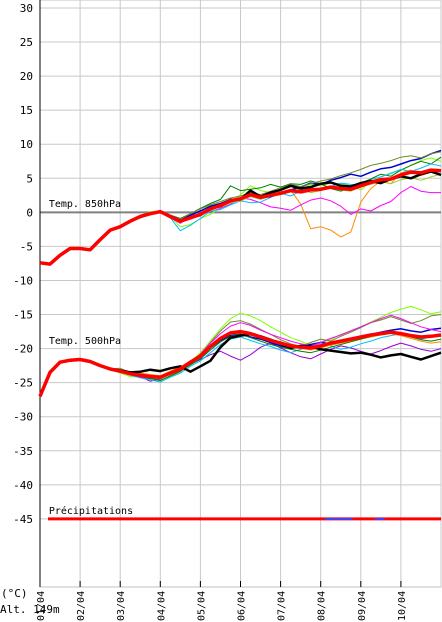 Image resolution: width=442 pixels, height=622 pixels. I want to click on x-tick-label: 08/04, so click(322, 606).